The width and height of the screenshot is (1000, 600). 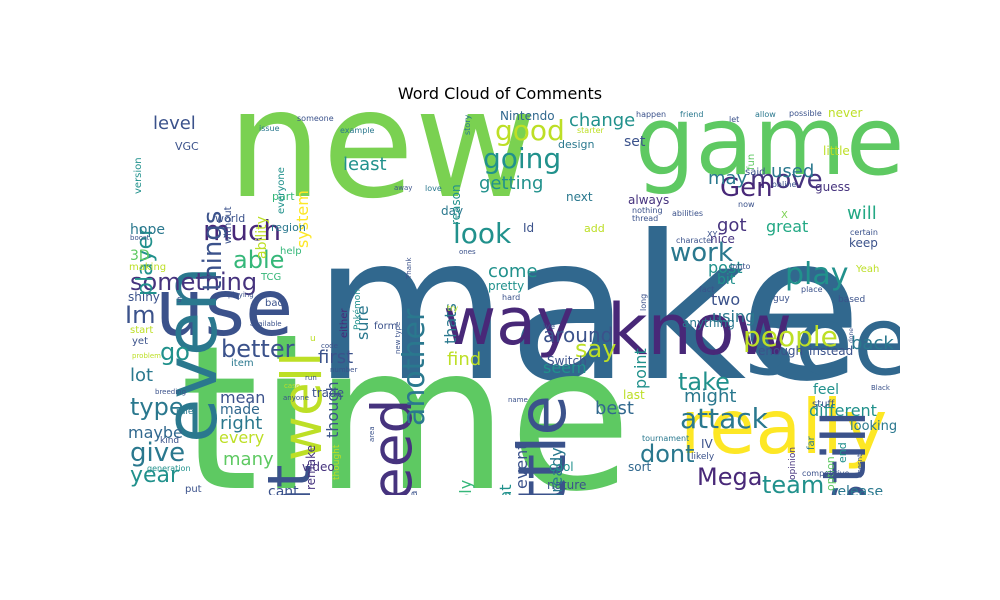 What do you see at coordinates (283, 489) in the screenshot?
I see `word-cant: cant` at bounding box center [283, 489].